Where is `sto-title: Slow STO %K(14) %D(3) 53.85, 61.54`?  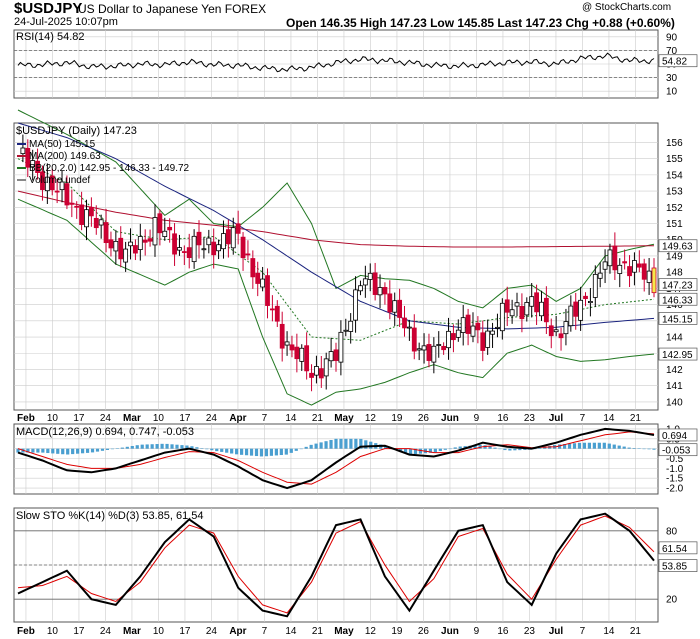
sto-title: Slow STO %K(14) %D(3) 53.85, 61.54 is located at coordinates (110, 516).